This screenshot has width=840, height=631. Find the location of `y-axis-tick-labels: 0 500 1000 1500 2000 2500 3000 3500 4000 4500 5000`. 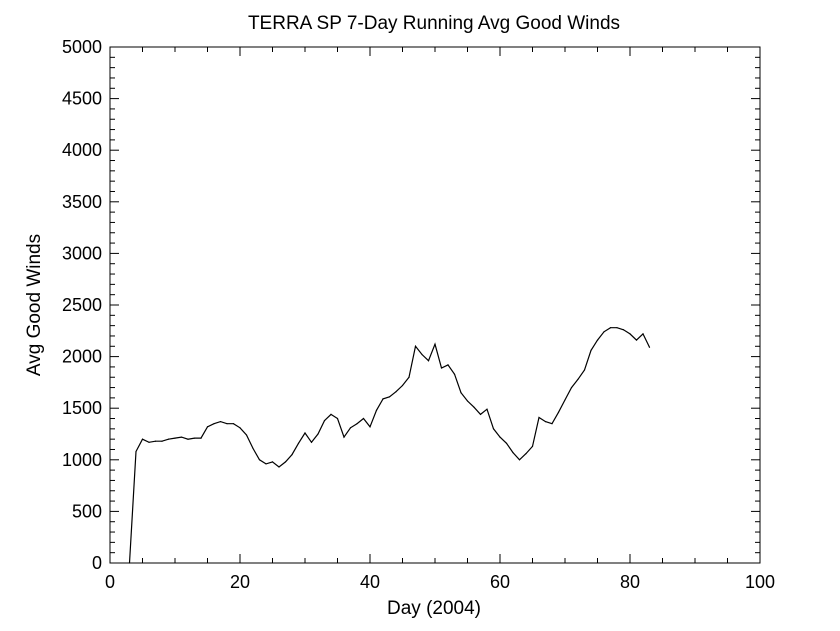

y-axis-tick-labels: 0 500 1000 1500 2000 2500 3000 3500 4000 4500 5000 is located at coordinates (82, 305).